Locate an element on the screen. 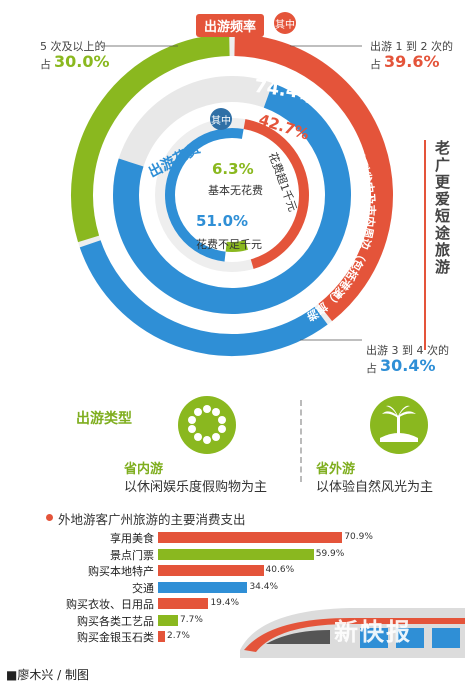  domestic-head: 省内游 is located at coordinates (144, 469).